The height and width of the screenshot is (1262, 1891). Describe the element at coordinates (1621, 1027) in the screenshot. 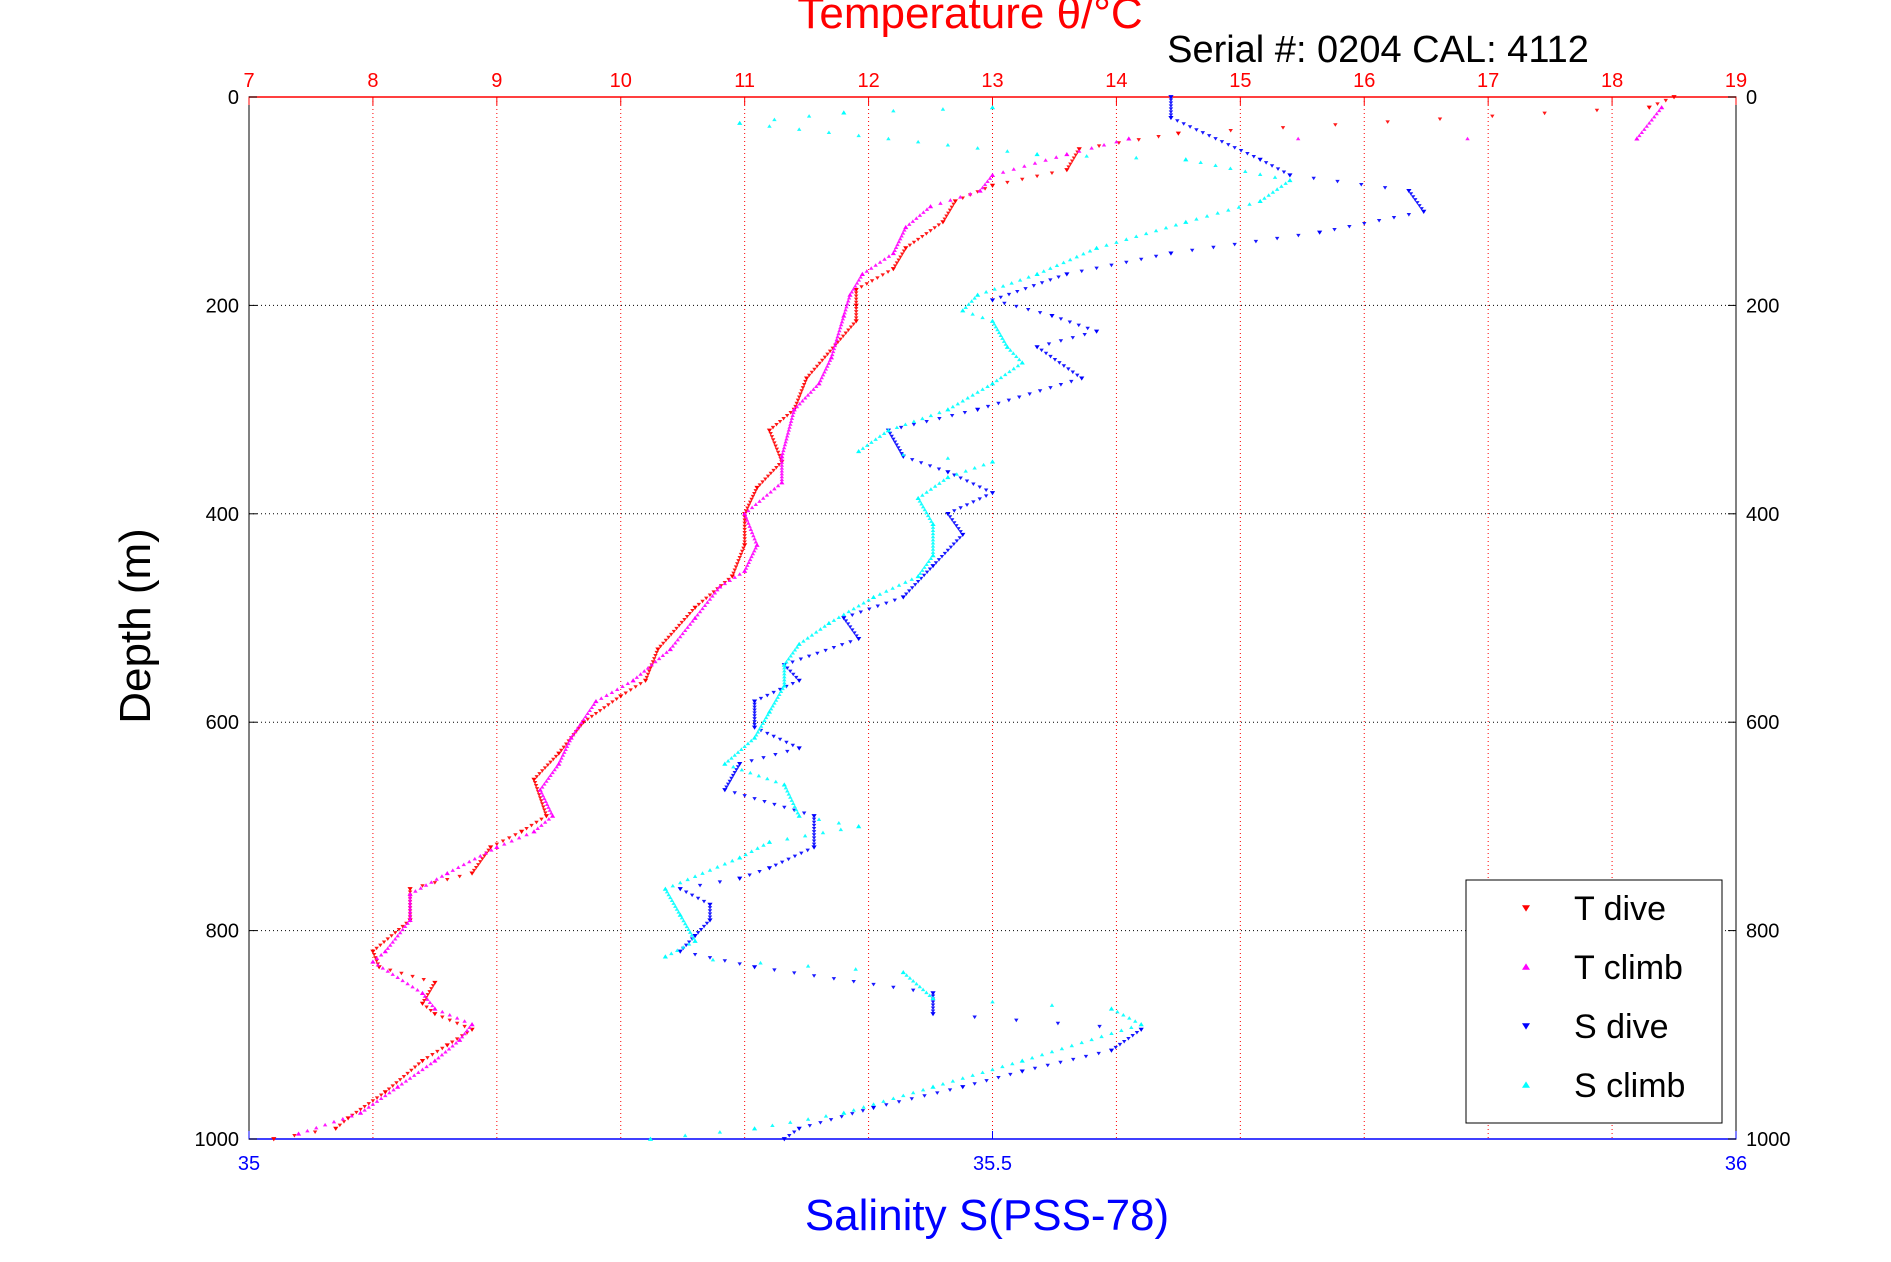

I see `legend-label: S dive` at that location.